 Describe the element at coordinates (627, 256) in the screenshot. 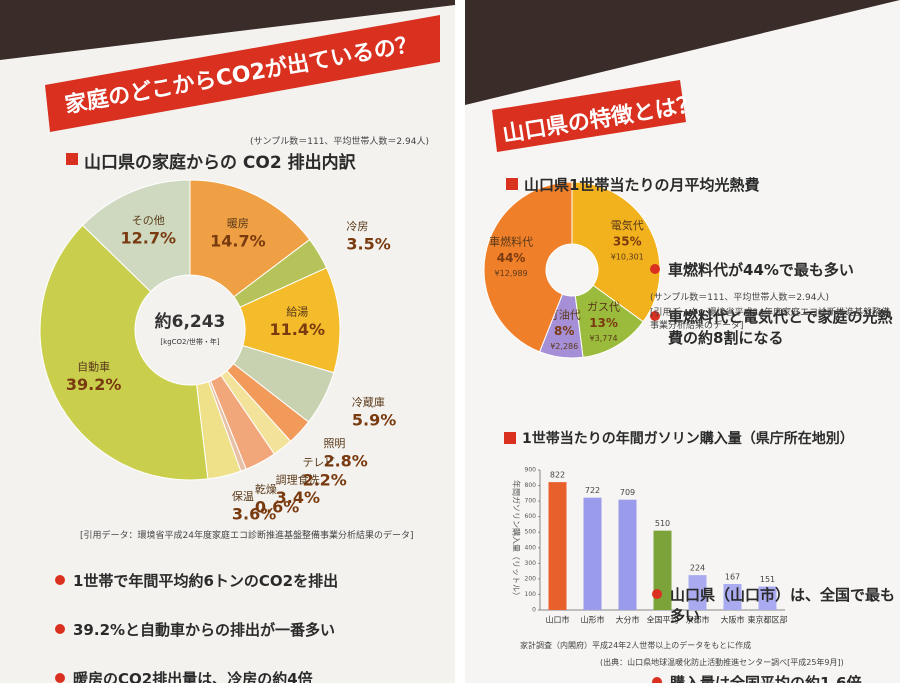

I see `slice-amount: ¥10,301` at that location.